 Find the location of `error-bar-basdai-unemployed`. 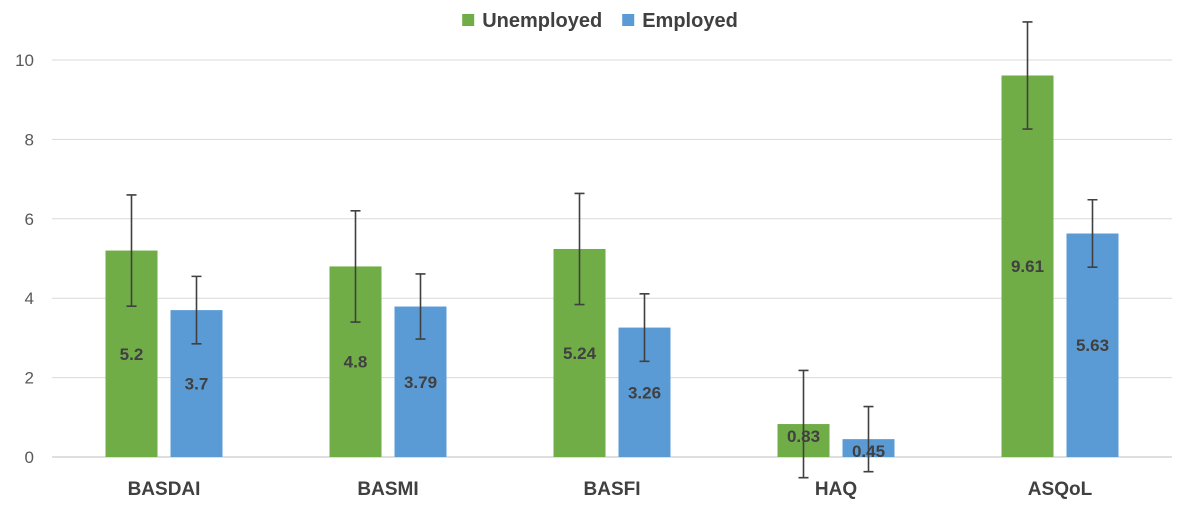

error-bar-basdai-unemployed is located at coordinates (131, 250).